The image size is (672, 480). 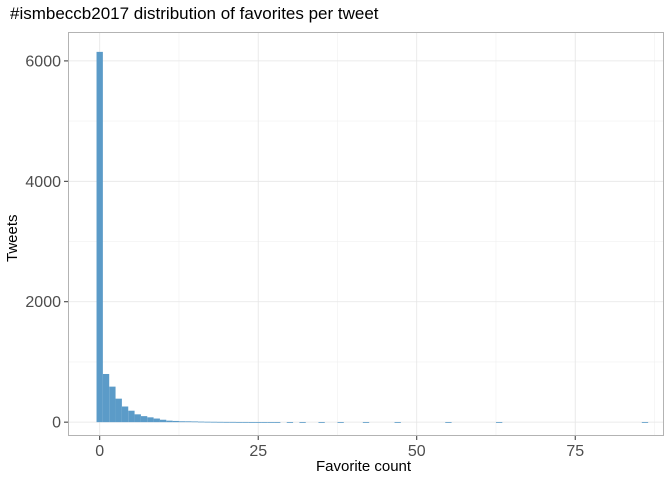 What do you see at coordinates (364, 466) in the screenshot?
I see `x-axis-title: Favorite count` at bounding box center [364, 466].